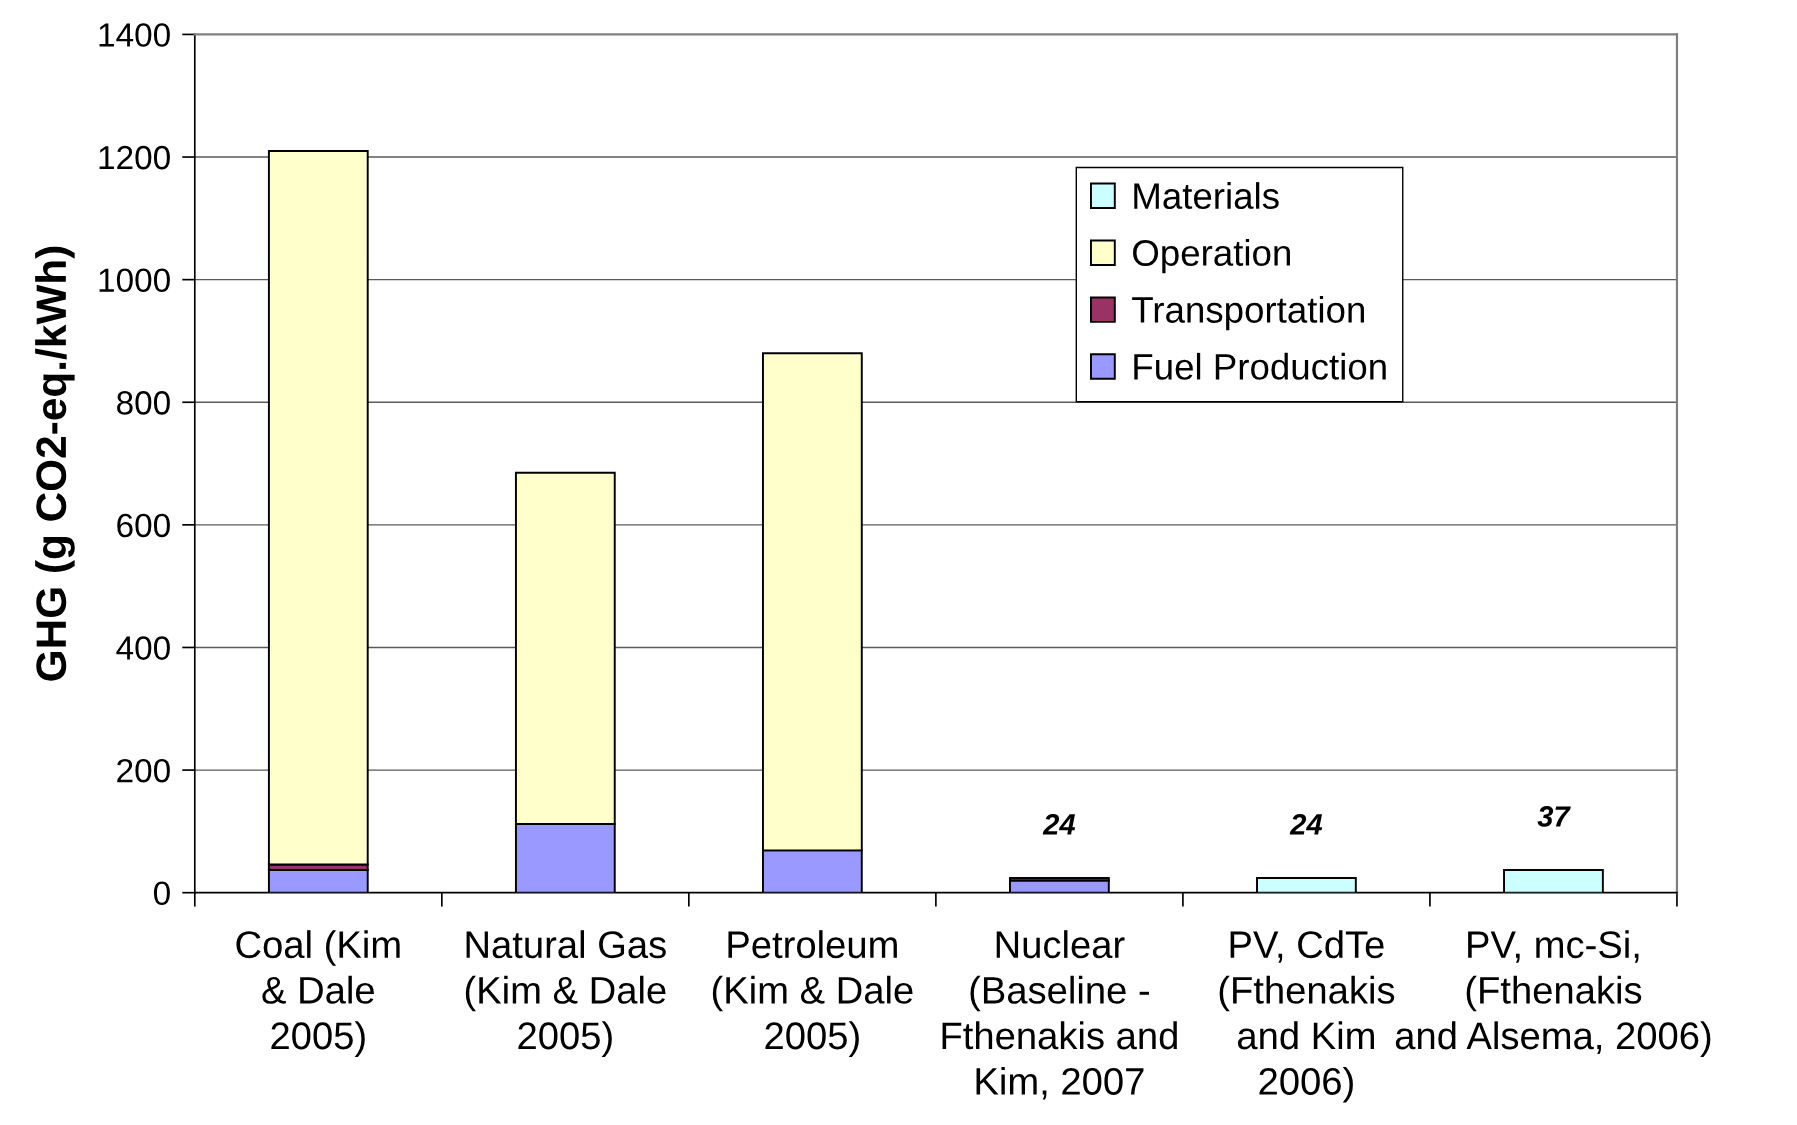 The width and height of the screenshot is (1797, 1125). Describe the element at coordinates (134, 35) in the screenshot. I see `y-tick-label: 1400` at that location.